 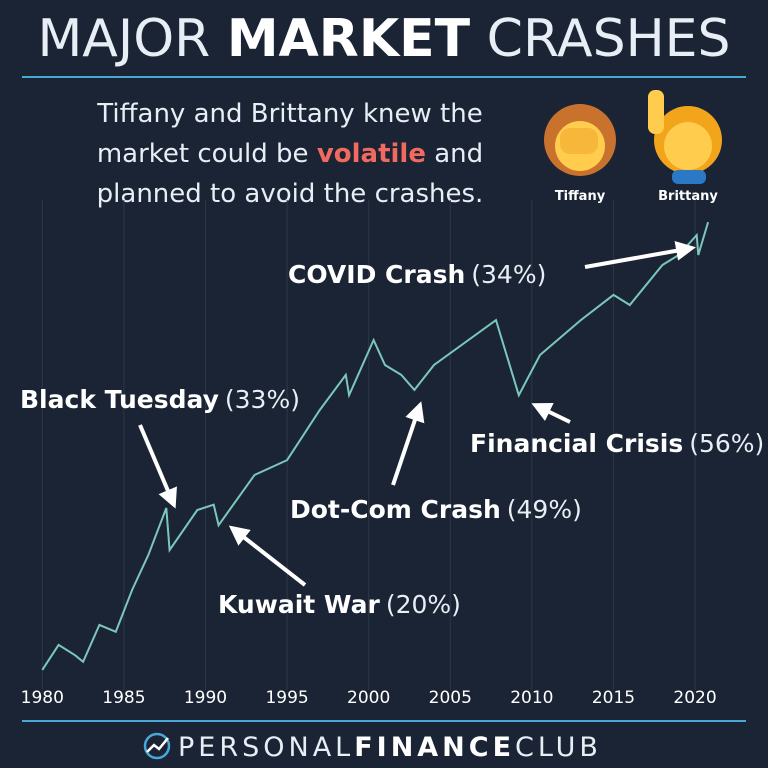 I want to click on x-tick-label: 1985, so click(x=123, y=698).